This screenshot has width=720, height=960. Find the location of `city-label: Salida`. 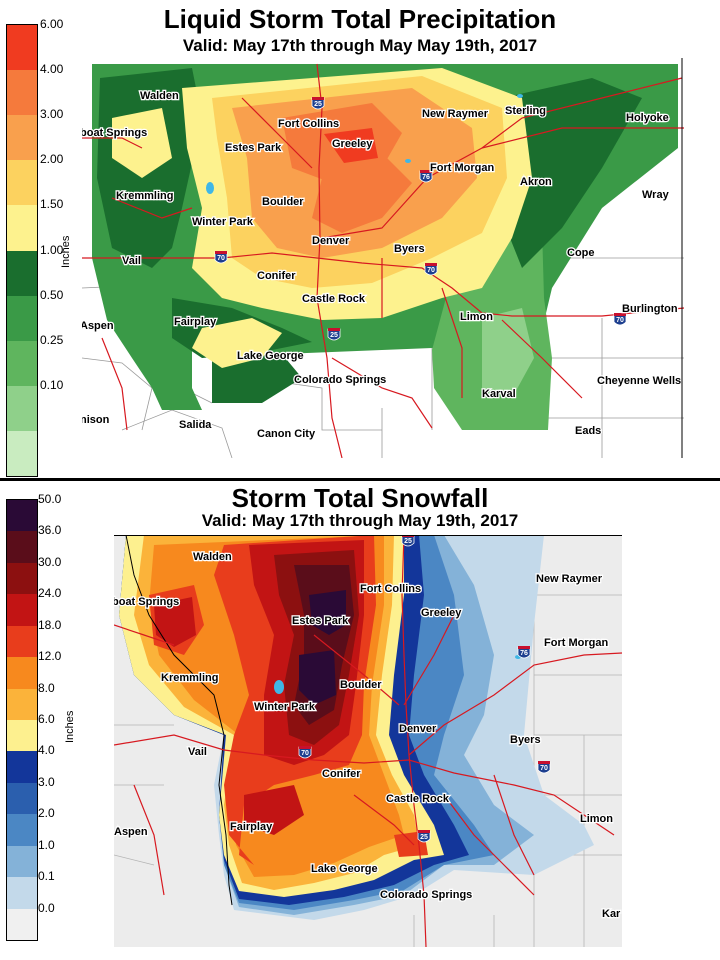

city-label: Salida is located at coordinates (195, 425).